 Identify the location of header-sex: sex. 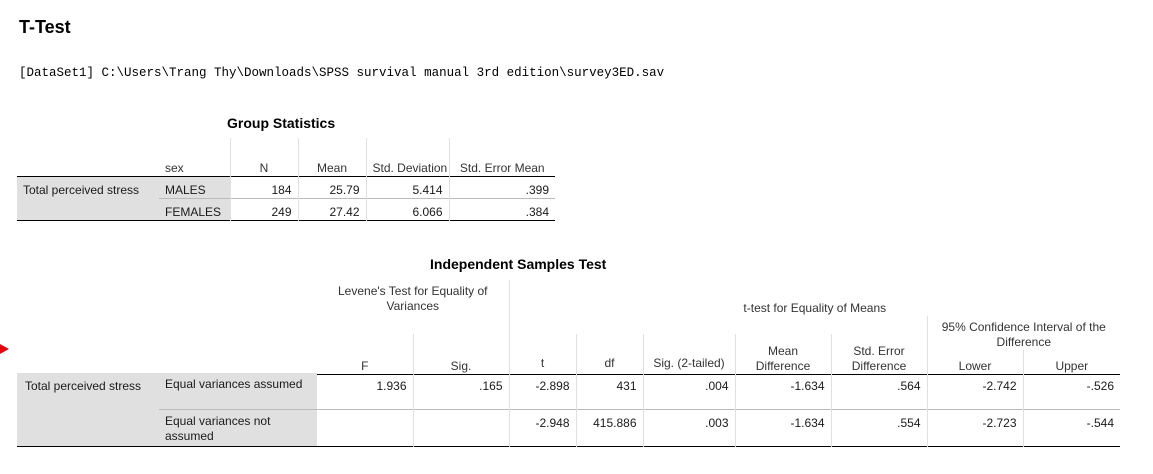
(174, 167).